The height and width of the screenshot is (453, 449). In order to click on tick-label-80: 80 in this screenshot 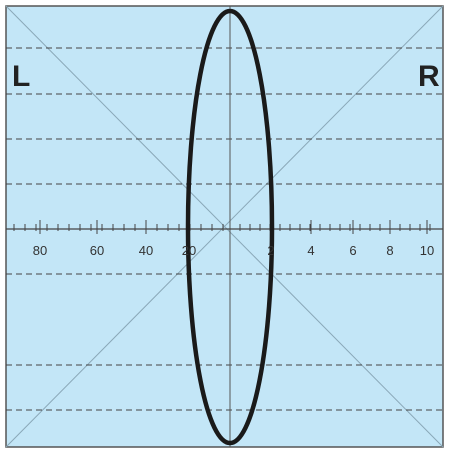, I will do `click(40, 250)`.